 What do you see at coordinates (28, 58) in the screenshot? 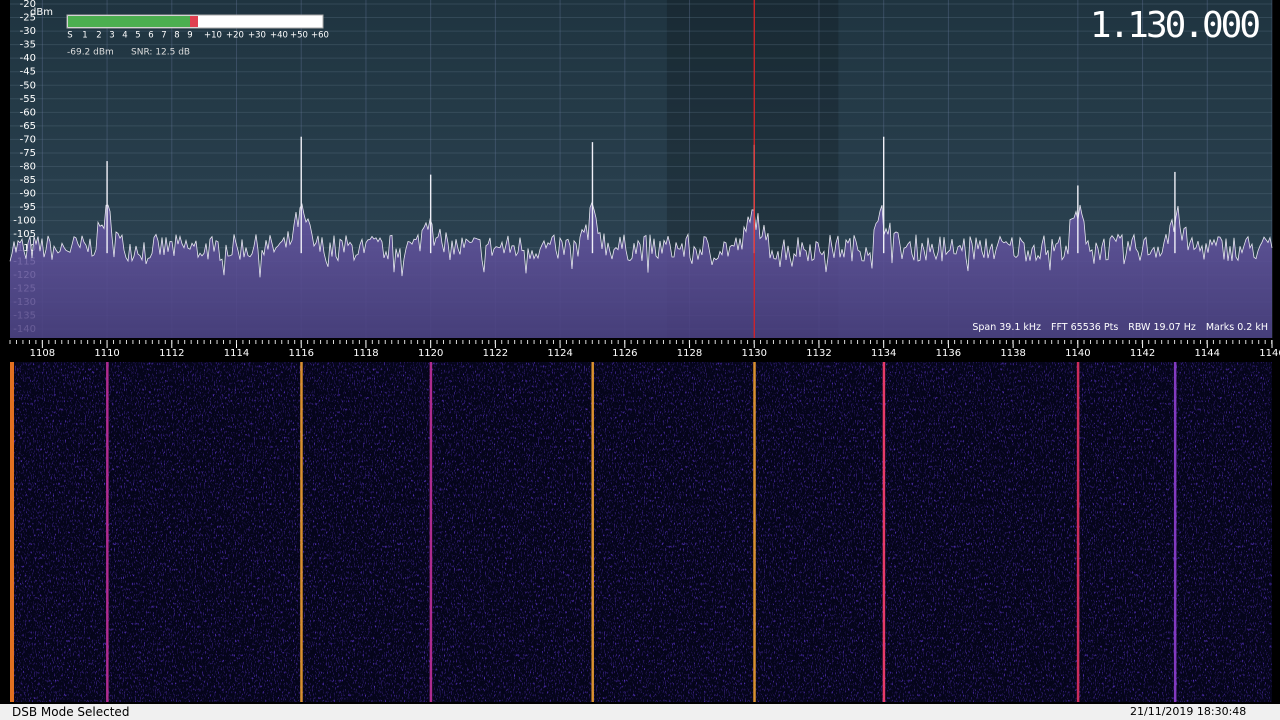
I see `y-tick-label: -40` at bounding box center [28, 58].